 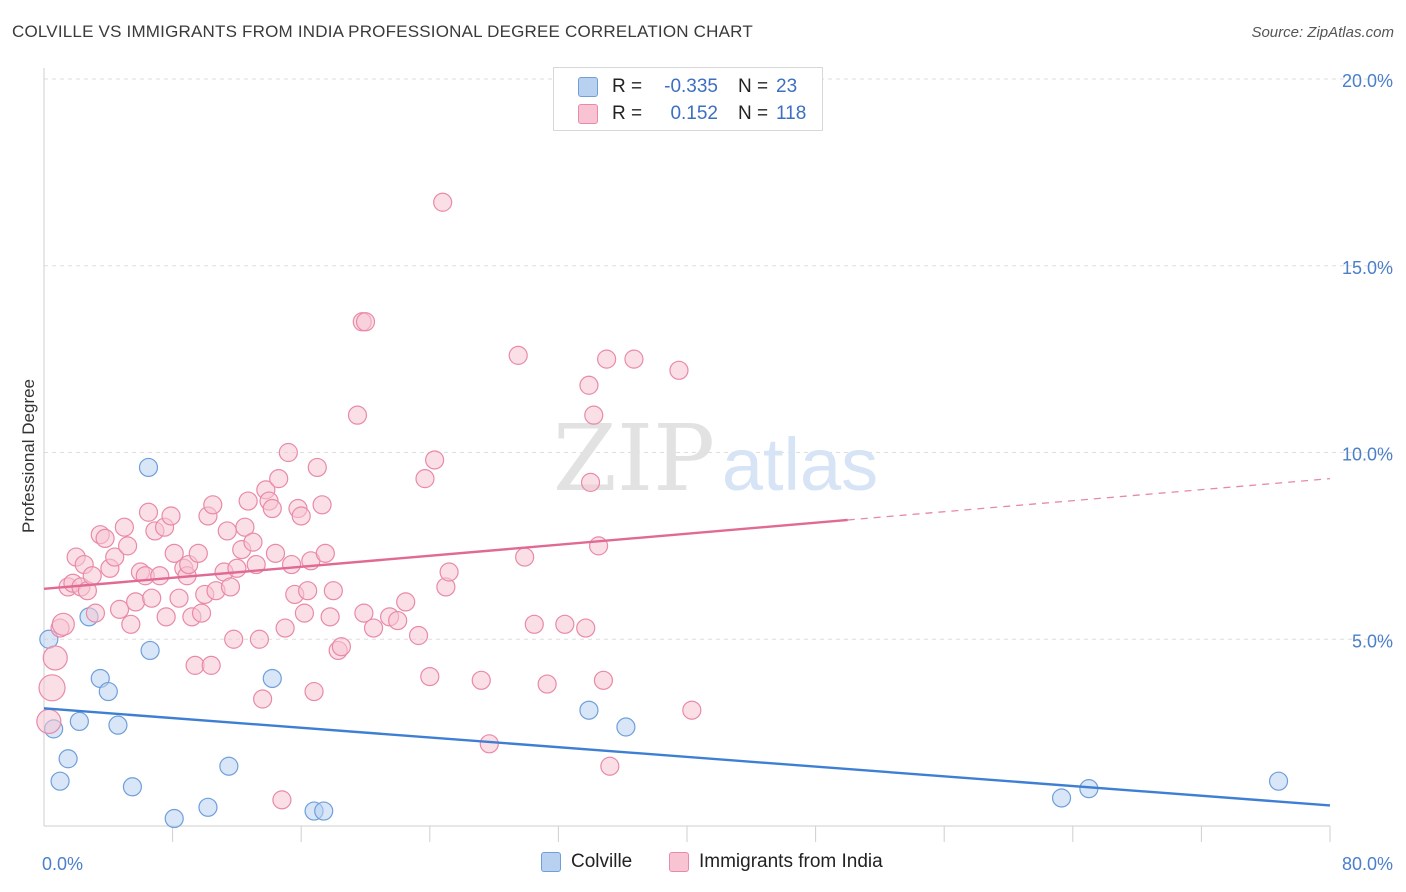 I want to click on correlation-legend: R = -0.335 N = 23 R = 0.152 N = 118, so click(x=688, y=99).